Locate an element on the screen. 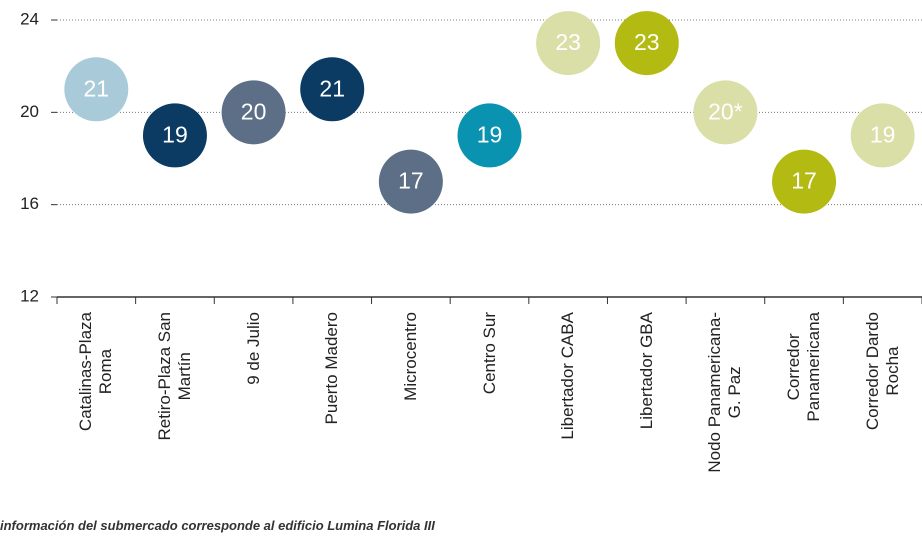  value-label: 20 is located at coordinates (254, 111).